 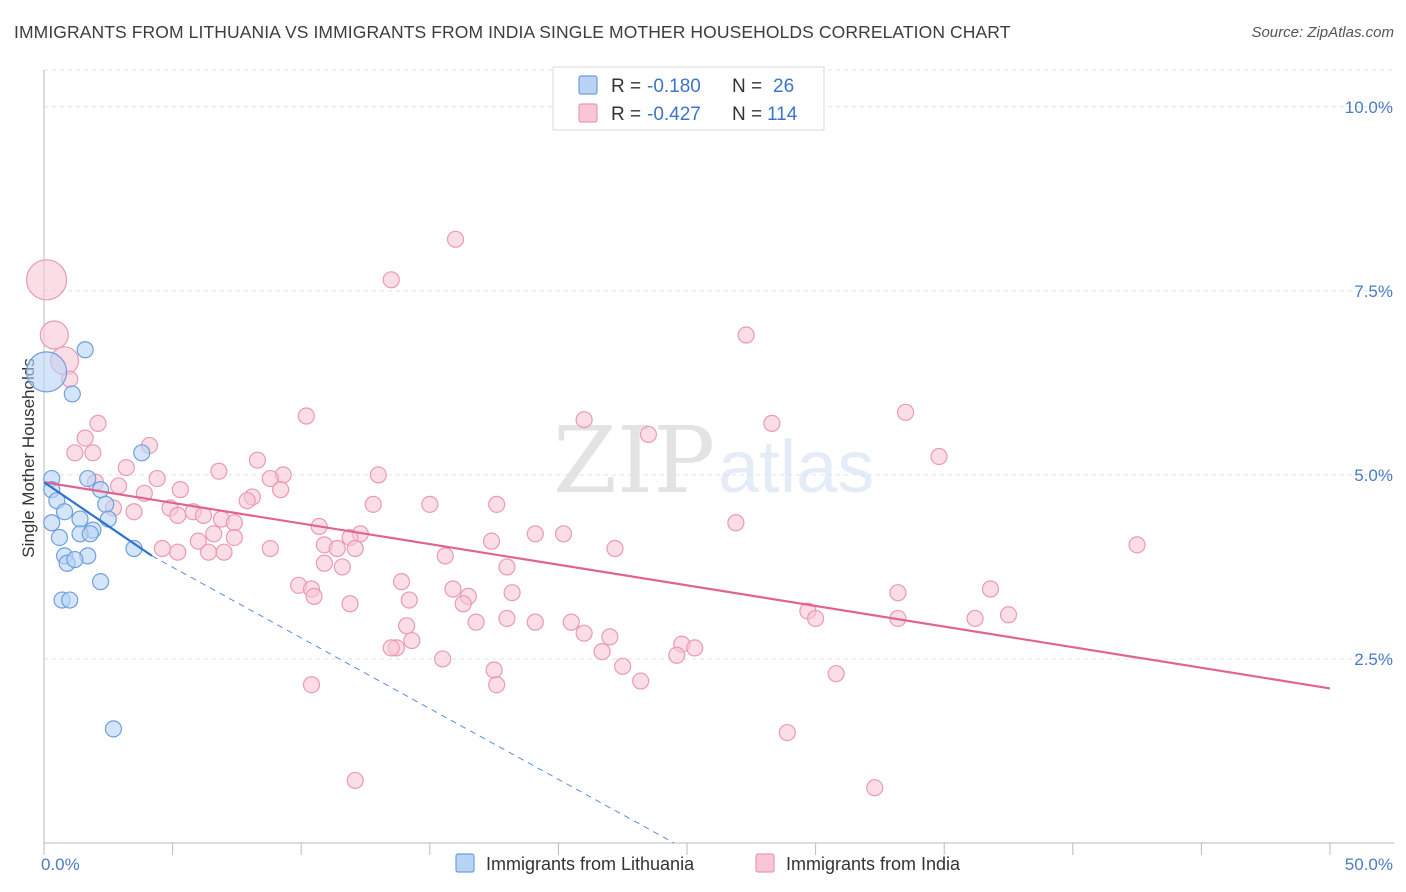 What do you see at coordinates (747, 114) in the screenshot?
I see `legend-n-label-india: N =` at bounding box center [747, 114].